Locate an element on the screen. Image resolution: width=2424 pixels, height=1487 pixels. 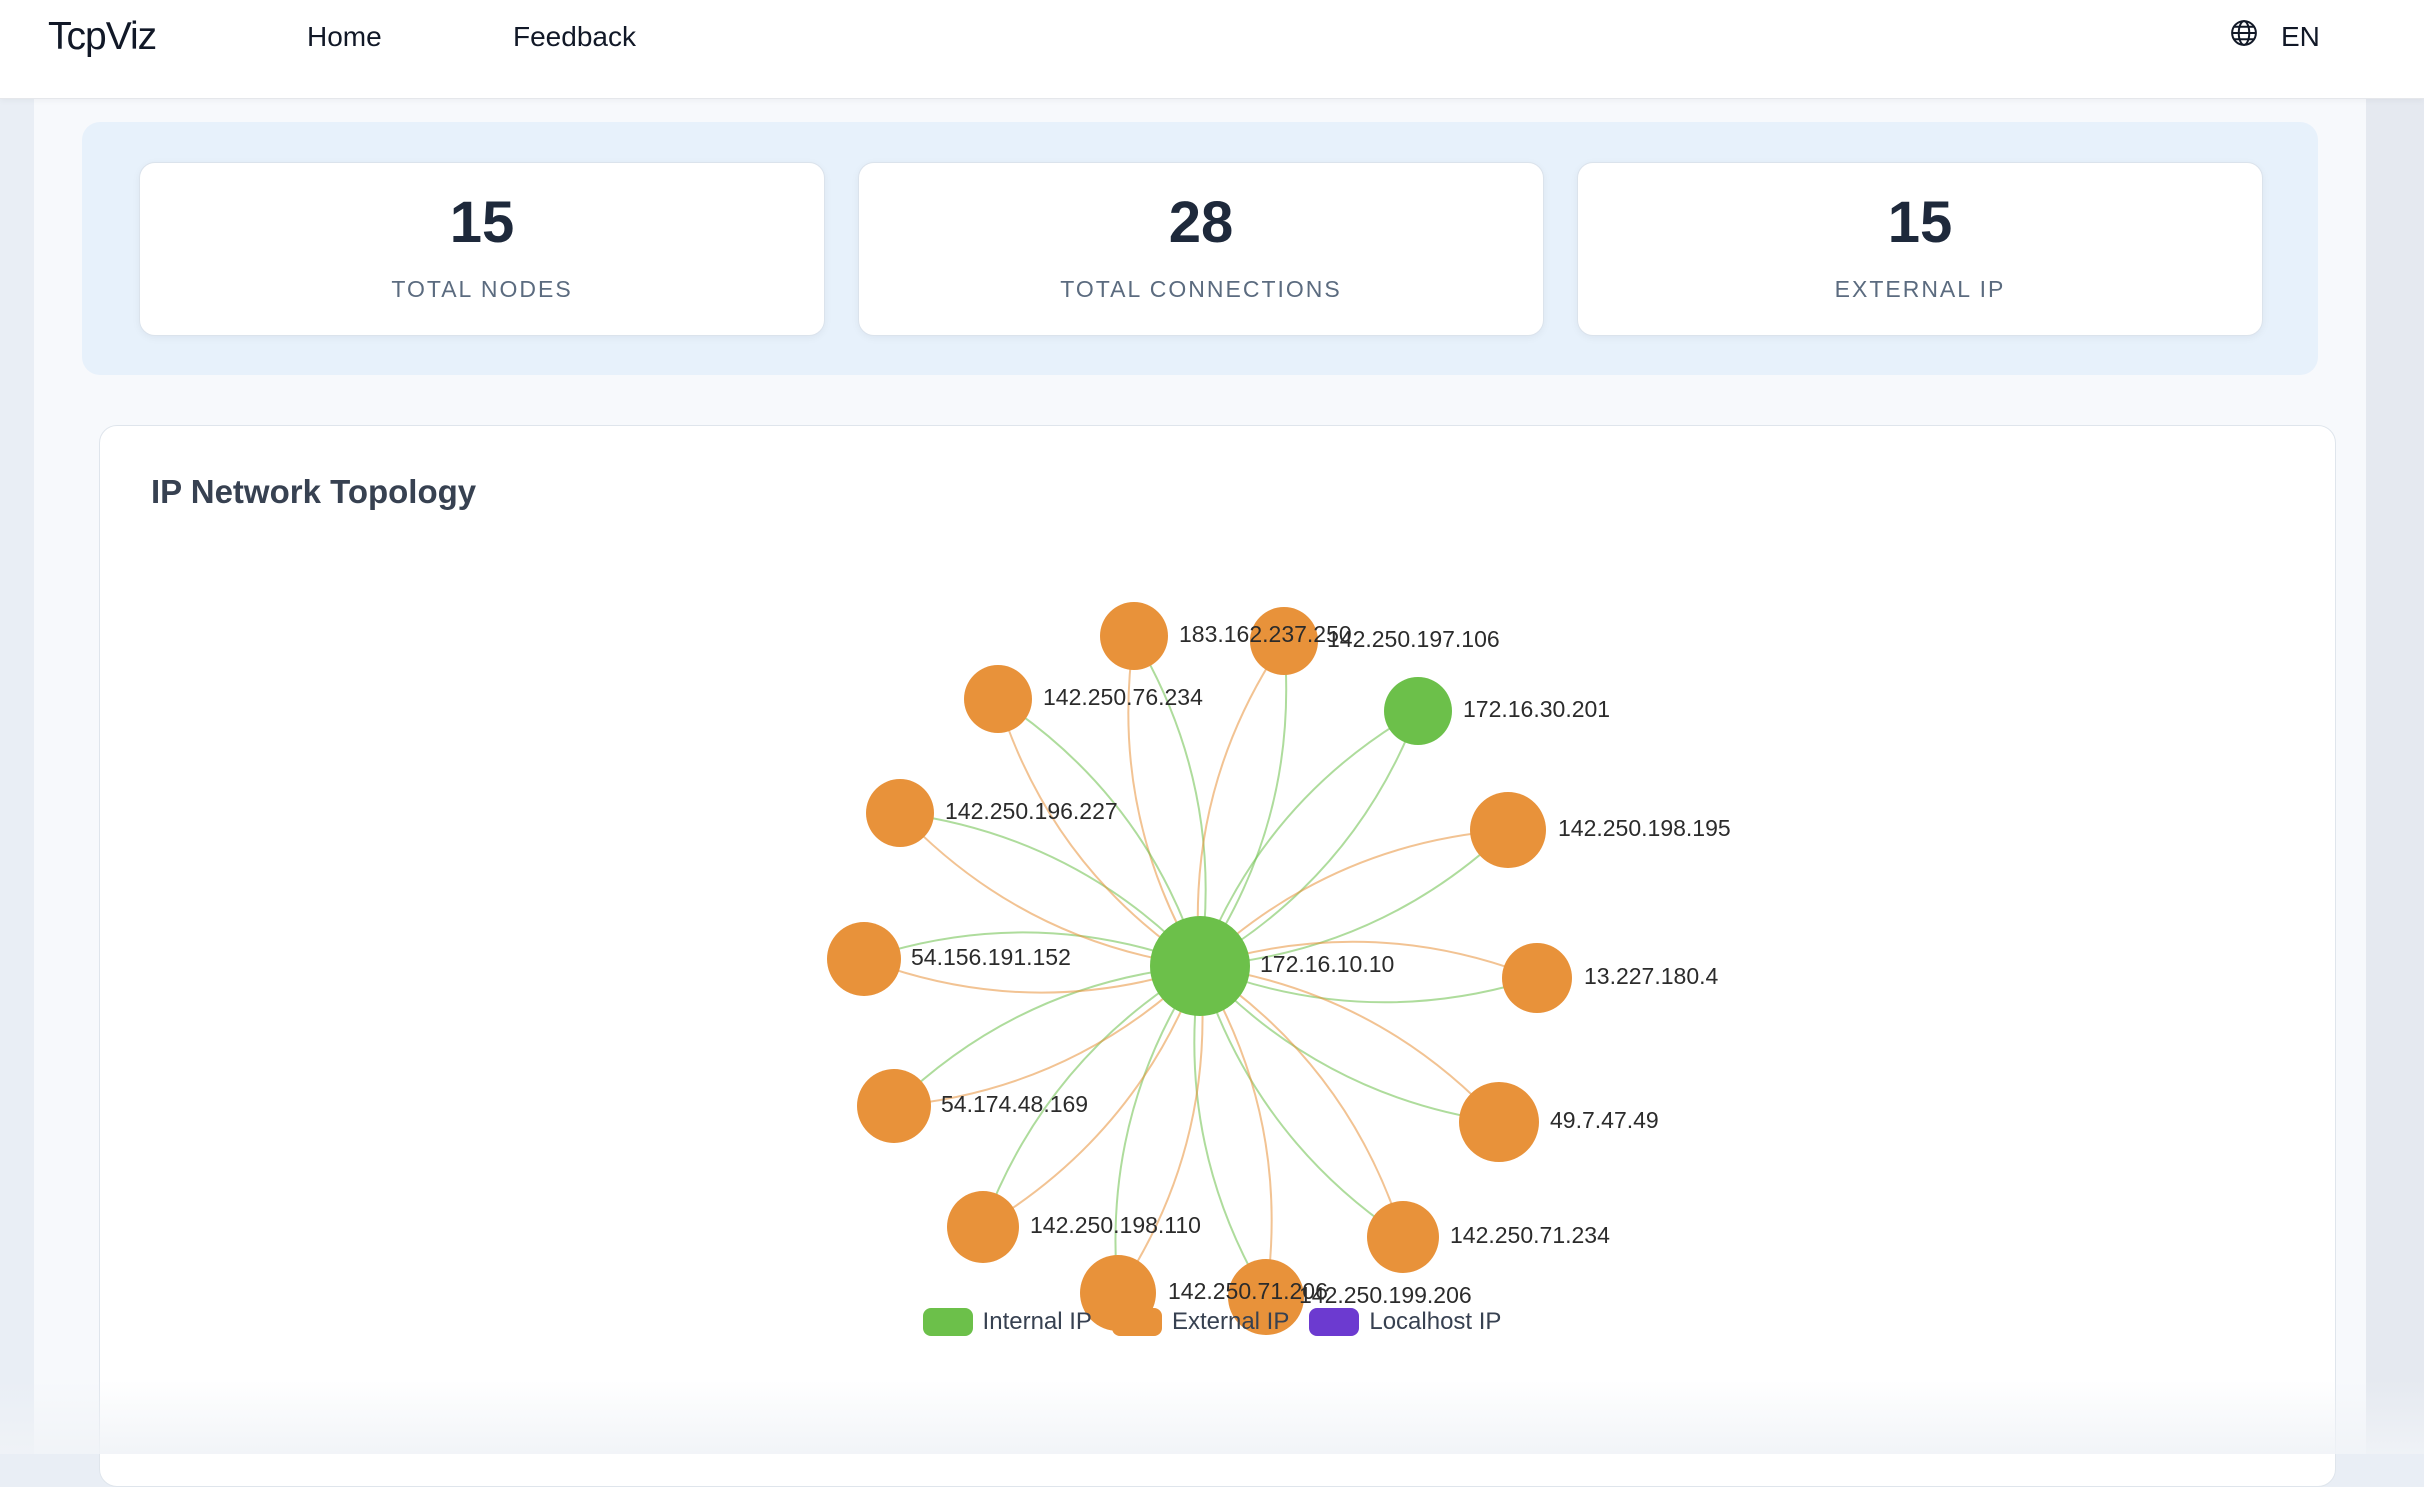
topology-legend: Internal IP External IP Localhost IP is located at coordinates (1212, 1322).